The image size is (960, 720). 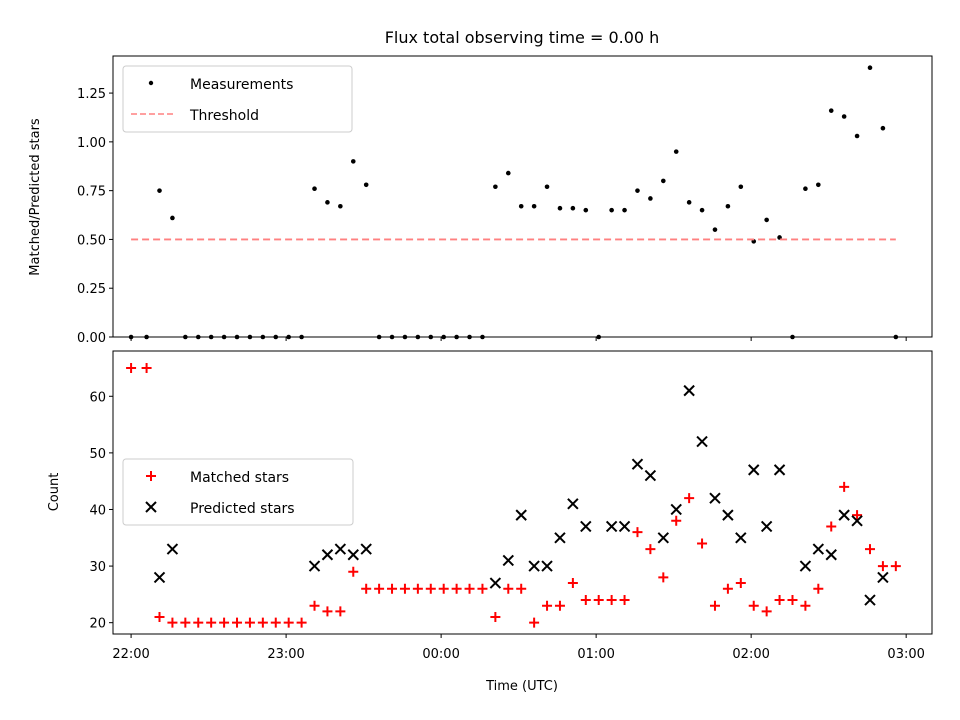 I want to click on top-y-tick-label: 0.25, so click(x=91, y=289).